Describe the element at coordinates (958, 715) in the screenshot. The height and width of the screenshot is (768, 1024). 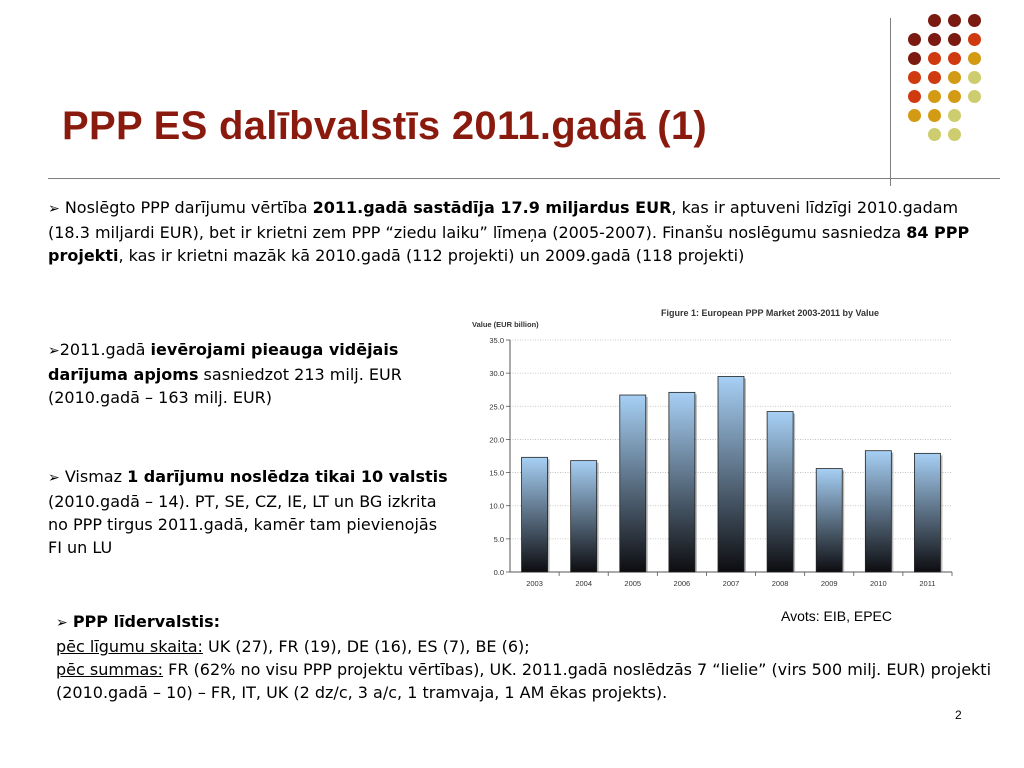
I see `page-number: 2` at that location.